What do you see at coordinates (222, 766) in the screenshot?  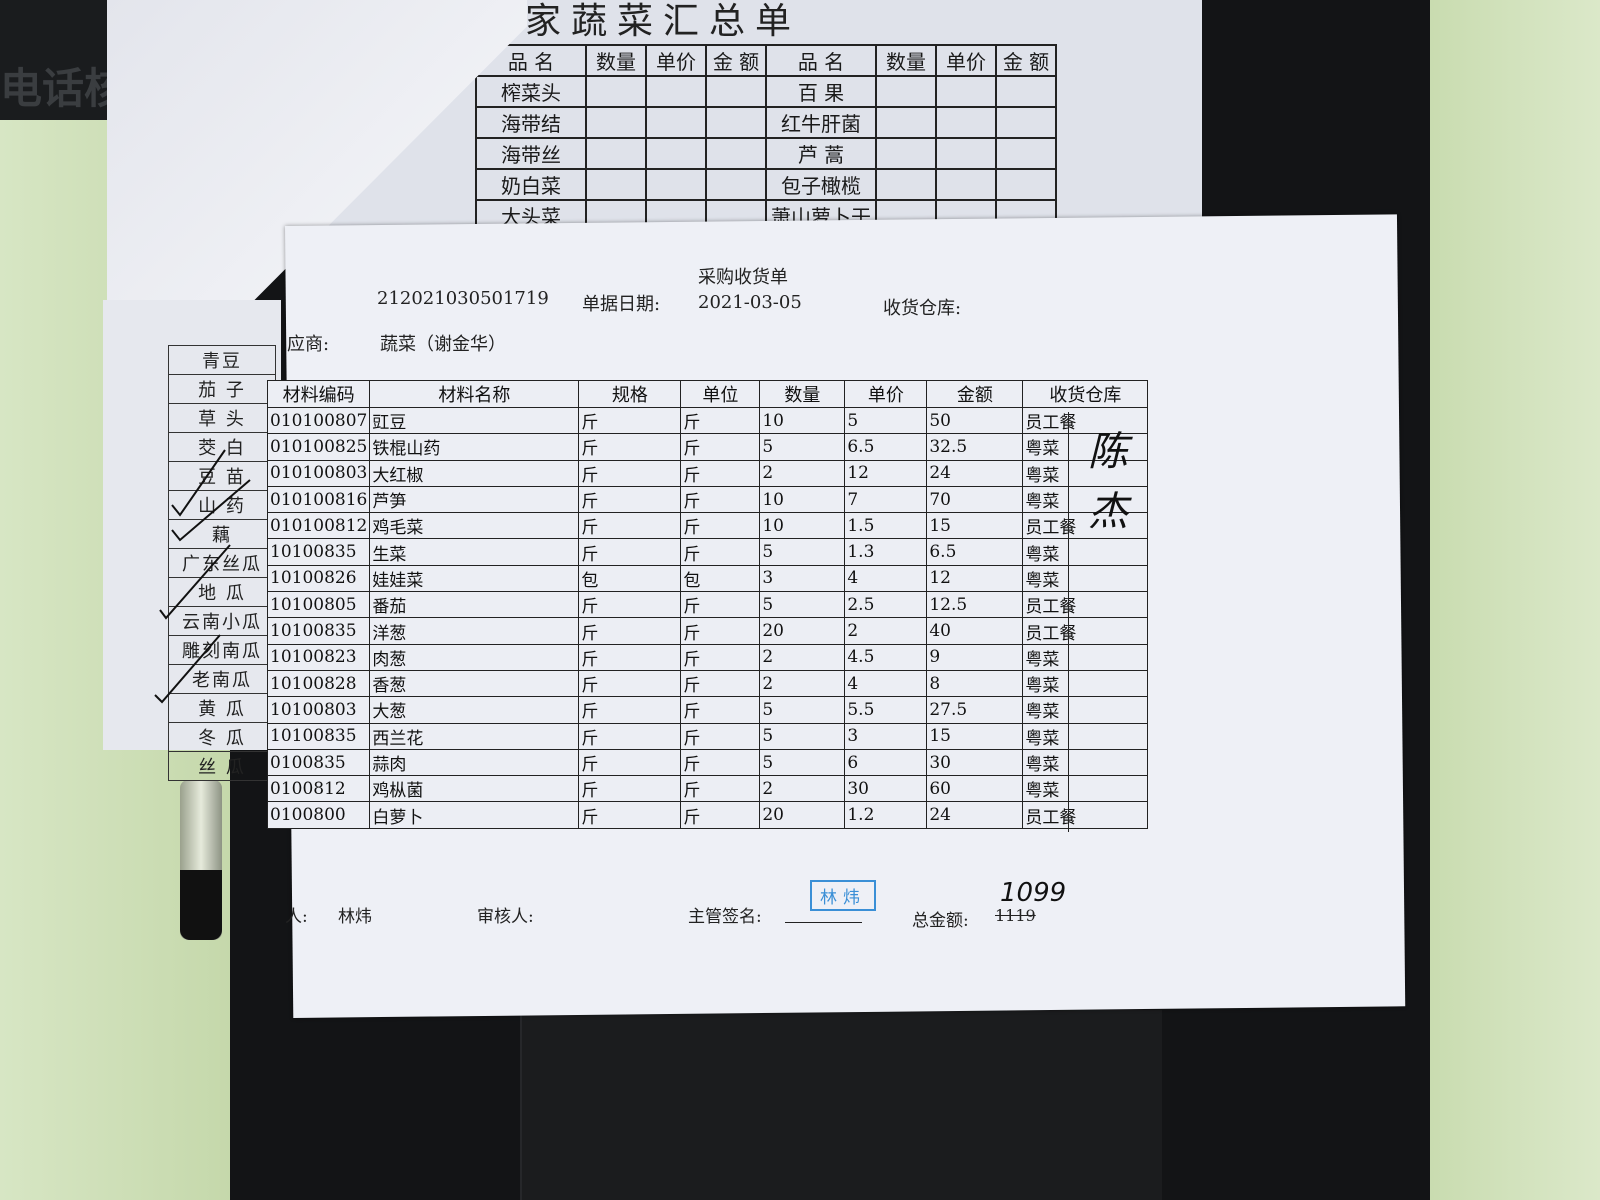 I see `side-list-item: 丝 瓜` at bounding box center [222, 766].